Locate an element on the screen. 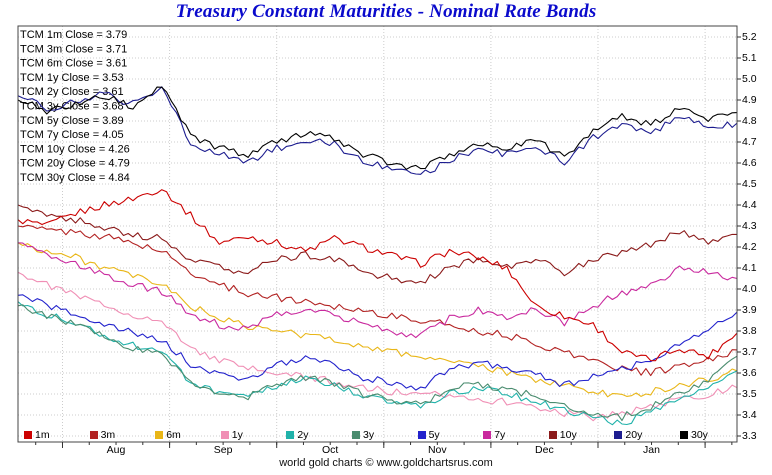 This screenshot has height=475, width=772. y-axis-label: 4.9 is located at coordinates (749, 100).